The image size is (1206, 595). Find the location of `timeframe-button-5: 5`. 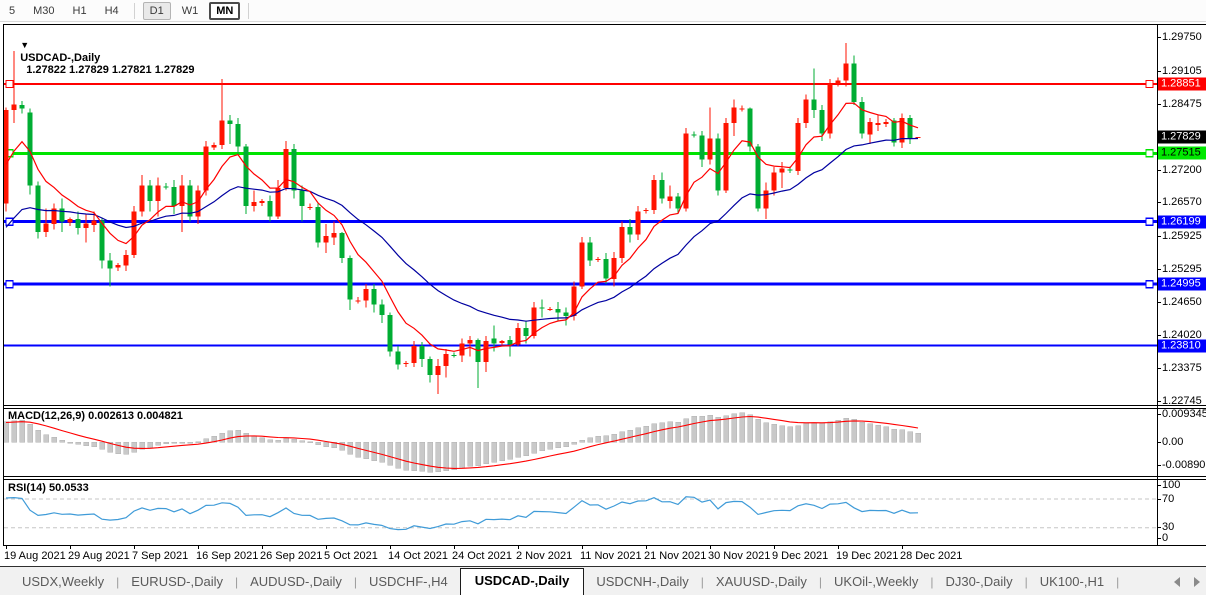

timeframe-button-5: 5 is located at coordinates (12, 10).